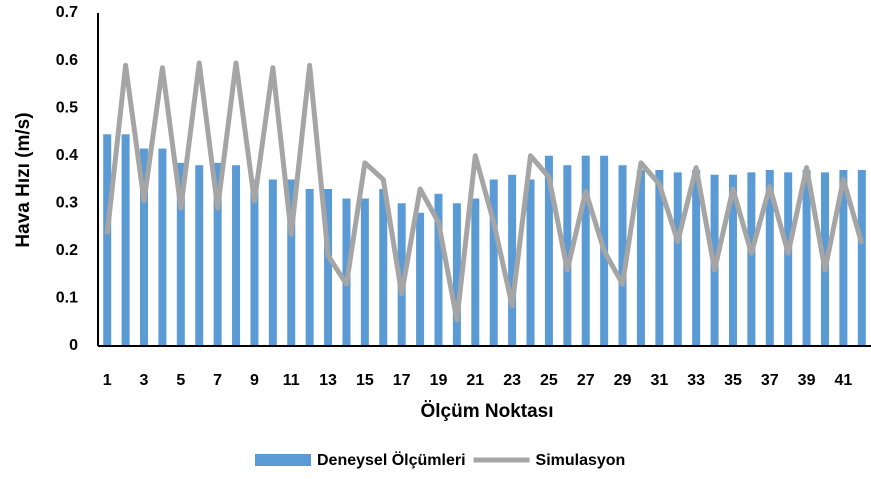  Describe the element at coordinates (67, 250) in the screenshot. I see `y-tick-label: 0.2` at that location.